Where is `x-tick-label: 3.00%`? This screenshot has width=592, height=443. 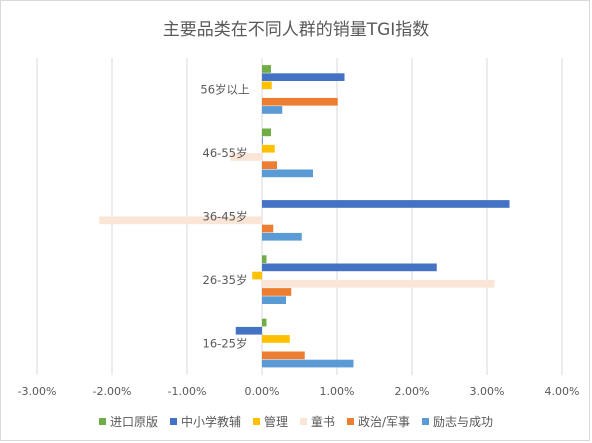
x-tick-label: 3.00% is located at coordinates (487, 391).